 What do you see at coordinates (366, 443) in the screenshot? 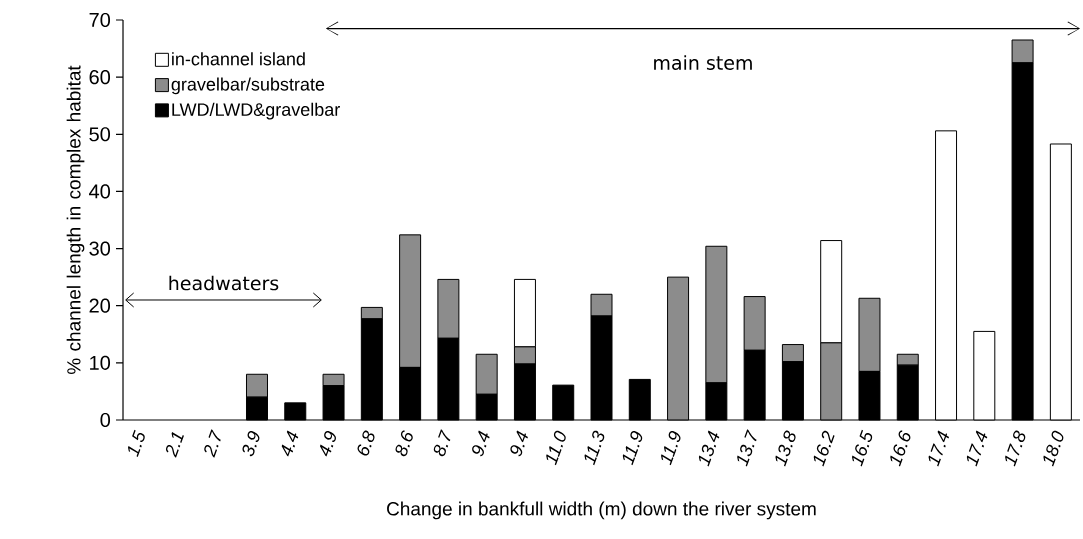
I see `x-tick-label: 6.8` at bounding box center [366, 443].